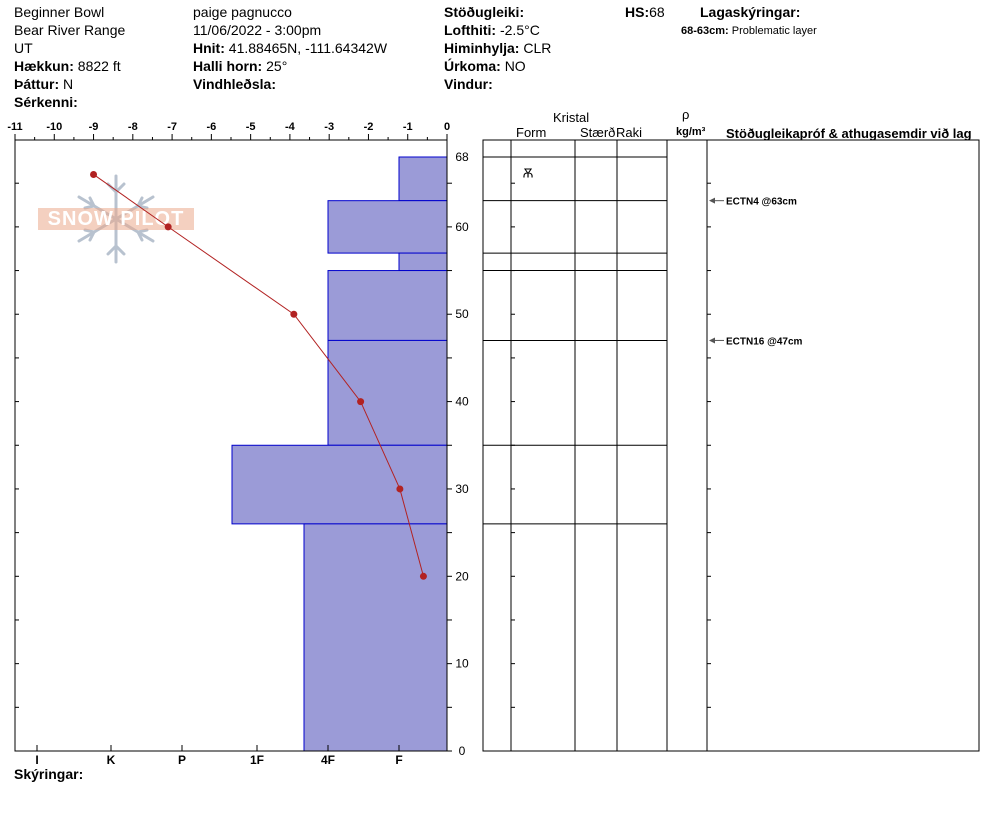 This screenshot has width=994, height=840. I want to click on hardness-tick-label: P, so click(182, 760).